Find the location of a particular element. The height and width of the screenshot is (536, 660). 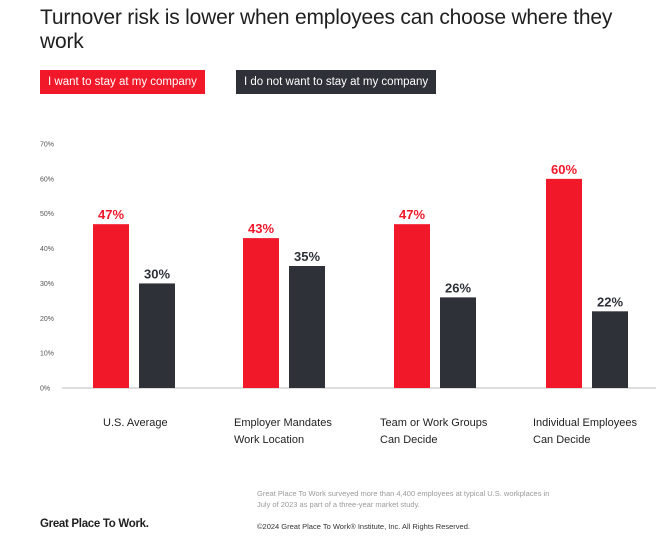

category-label-us-average: U.S. Average is located at coordinates (135, 423).